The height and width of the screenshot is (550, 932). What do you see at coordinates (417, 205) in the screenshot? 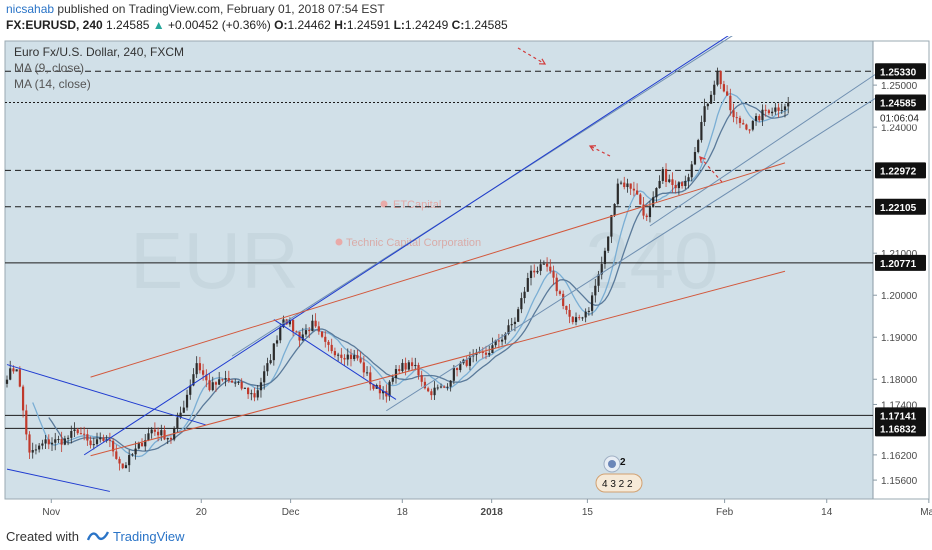
I see `overlay-etcapital: ETCapital` at bounding box center [417, 205].